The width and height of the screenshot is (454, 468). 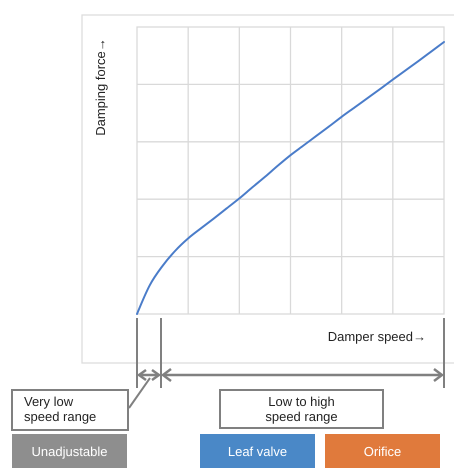 I want to click on text: Very low speed range, so click(x=60, y=409).